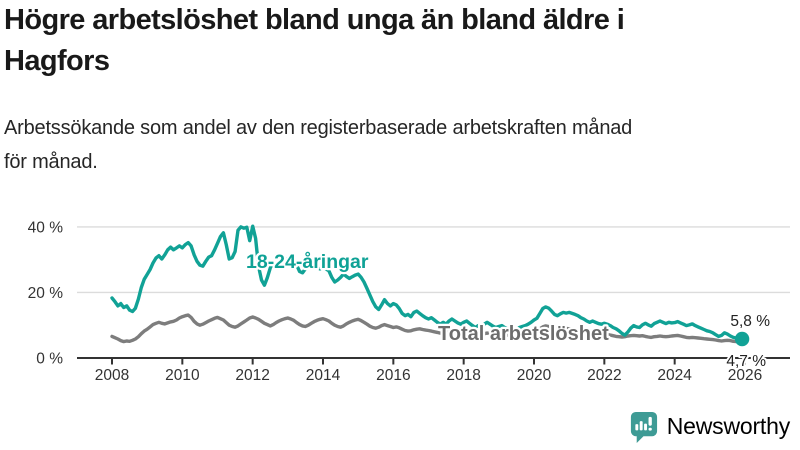 The height and width of the screenshot is (450, 800). What do you see at coordinates (463, 375) in the screenshot?
I see `x-tick-label: 2018` at bounding box center [463, 375].